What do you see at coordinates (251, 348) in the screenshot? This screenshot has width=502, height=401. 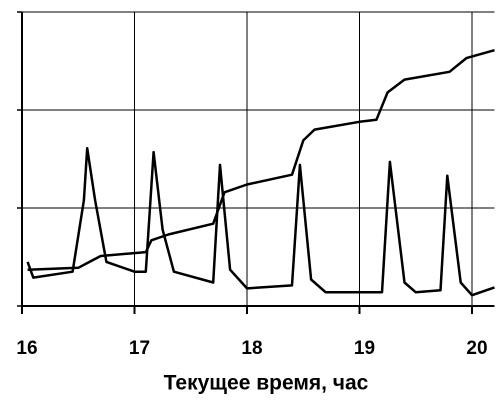 I see `x-tick-label: 18` at bounding box center [251, 348].